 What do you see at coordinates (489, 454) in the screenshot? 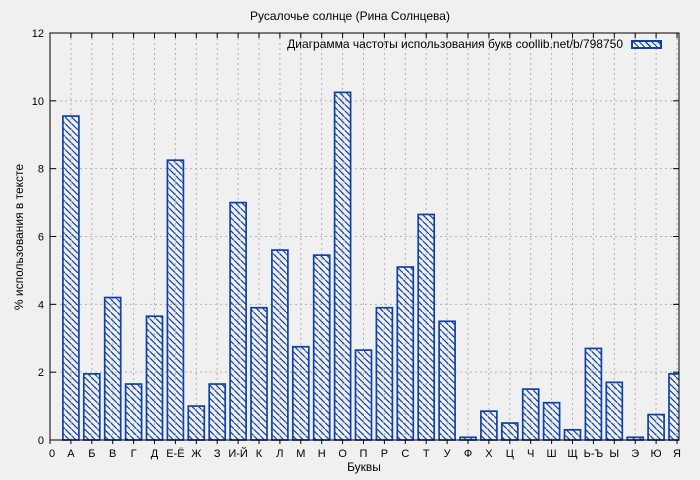
I see `x-tick-label-Х: Х` at bounding box center [489, 454].